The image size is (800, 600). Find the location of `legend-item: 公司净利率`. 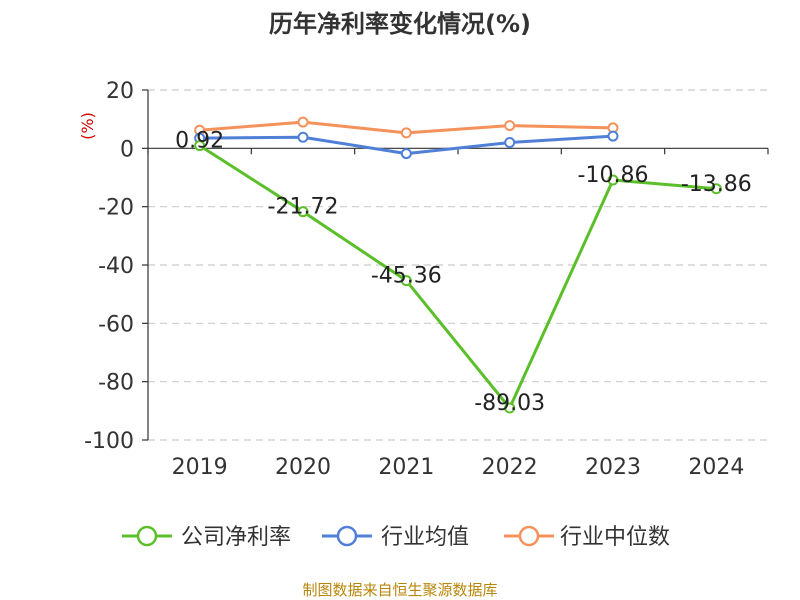

legend-item: 公司净利率 is located at coordinates (206, 537).